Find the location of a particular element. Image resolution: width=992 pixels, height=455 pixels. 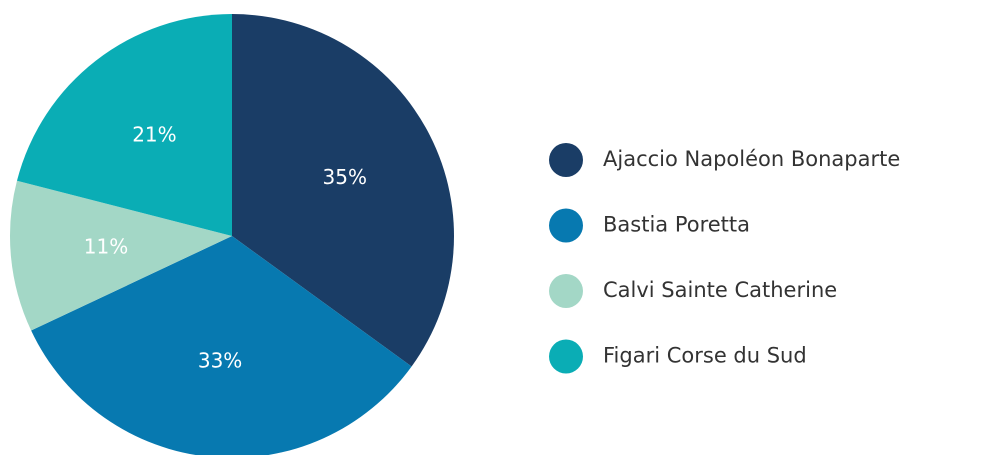

legend-label: Figari Corse du Sud is located at coordinates (705, 356).